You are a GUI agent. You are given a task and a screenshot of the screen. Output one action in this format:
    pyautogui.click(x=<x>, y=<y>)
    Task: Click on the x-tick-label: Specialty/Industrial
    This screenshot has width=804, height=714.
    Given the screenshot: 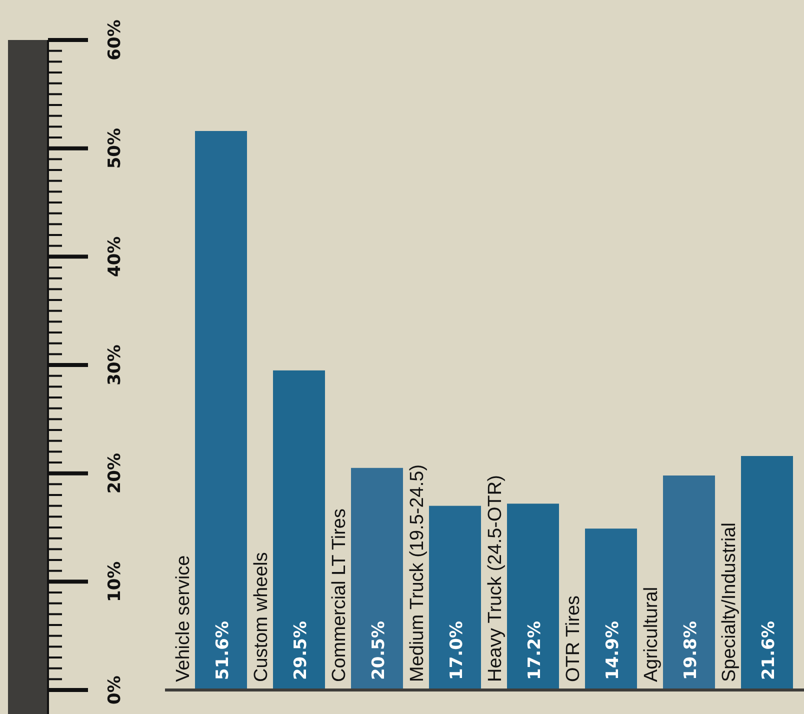 What is the action you would take?
    pyautogui.click(x=729, y=602)
    